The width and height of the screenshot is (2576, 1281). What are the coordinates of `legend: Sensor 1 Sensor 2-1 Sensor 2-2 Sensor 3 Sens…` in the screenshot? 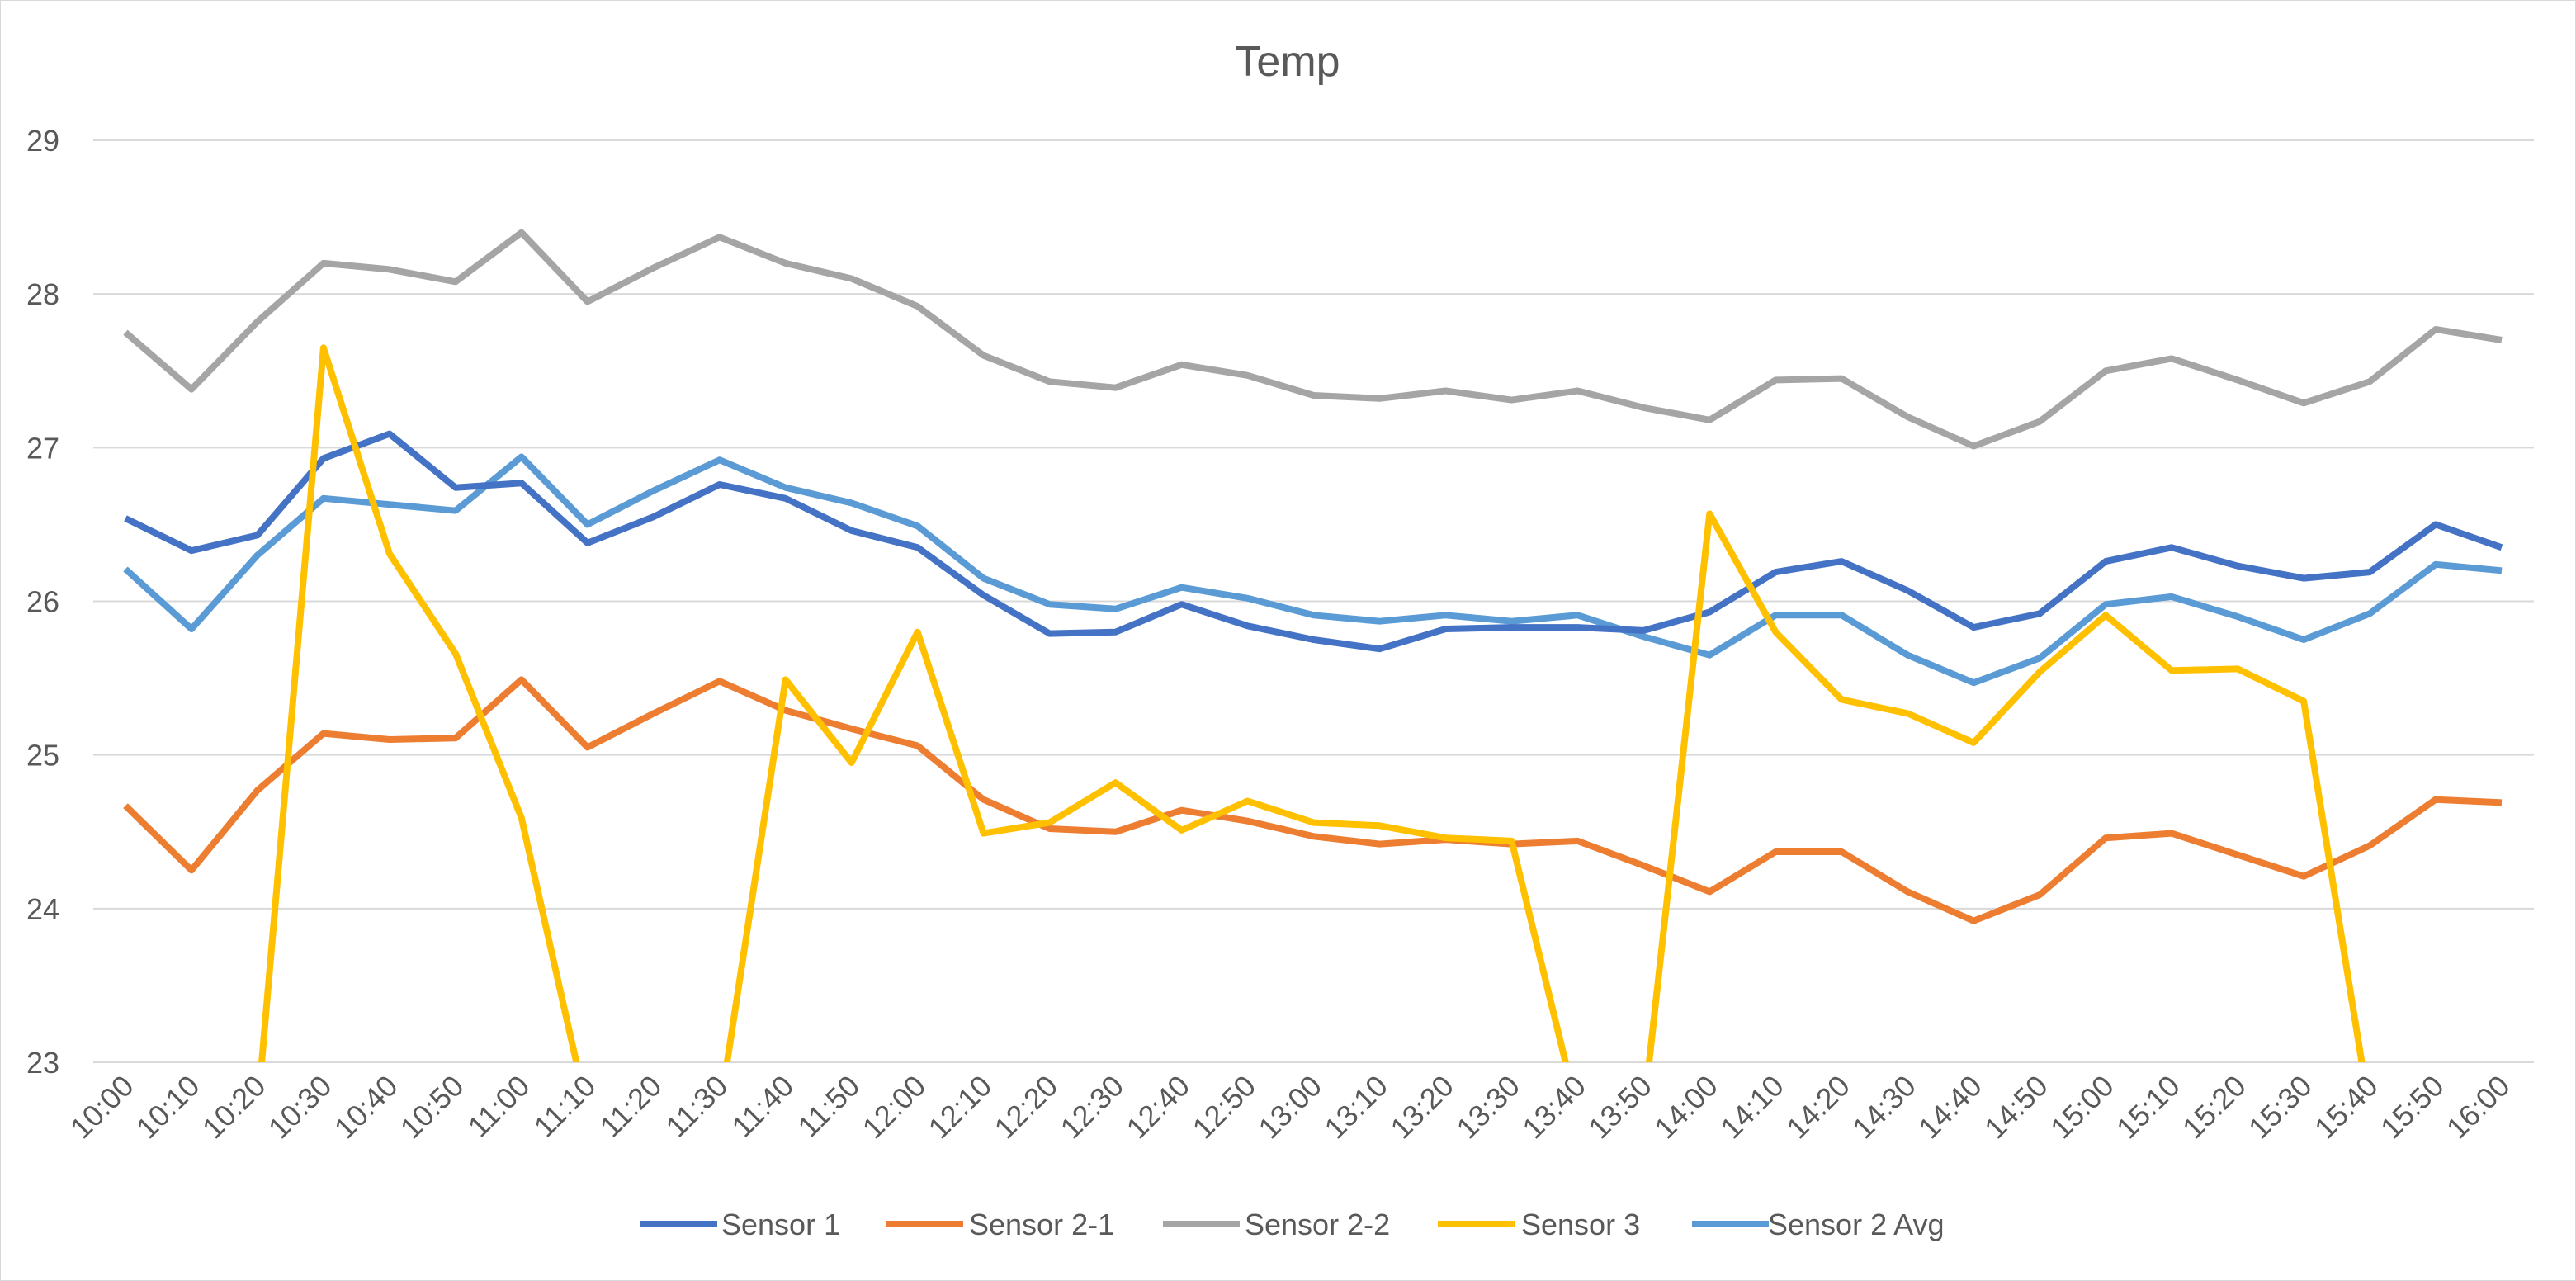 It's located at (1292, 1224).